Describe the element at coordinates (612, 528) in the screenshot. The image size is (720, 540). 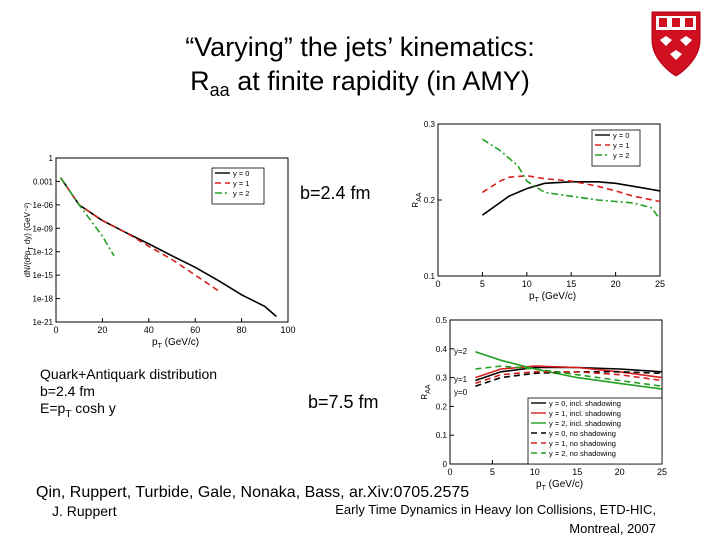
I see `conference-line-2: Montreal, 2007` at that location.